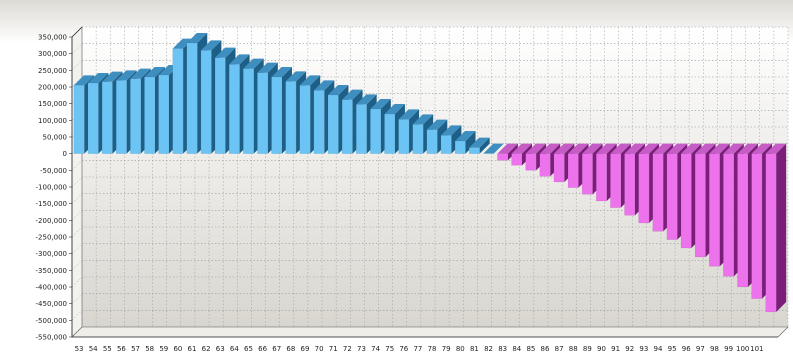 The width and height of the screenshot is (793, 356). I want to click on x-tick-label: 88, so click(573, 349).